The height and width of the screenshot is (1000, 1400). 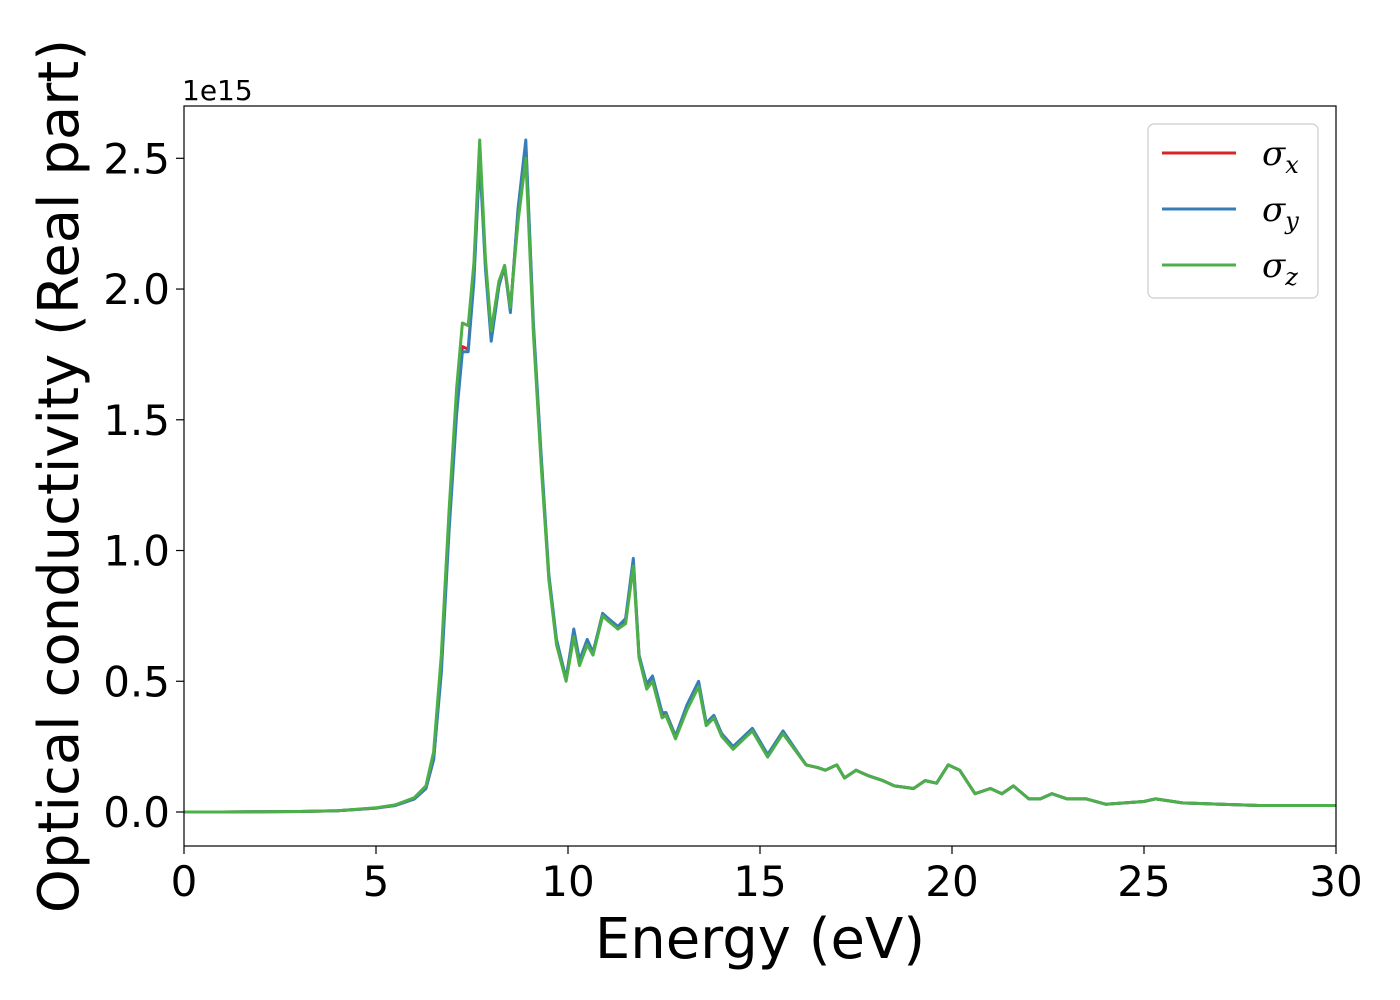 I want to click on legend-box, so click(x=1233, y=211).